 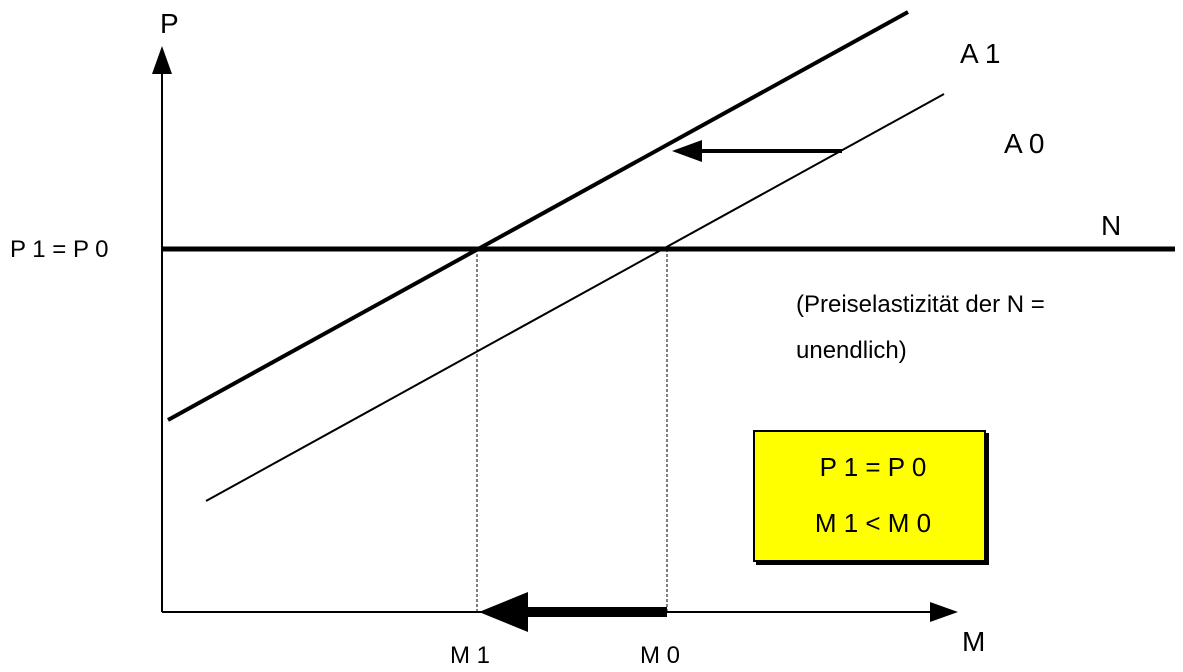 I want to click on result-line-price: P 1 = P 0, so click(x=873, y=467).